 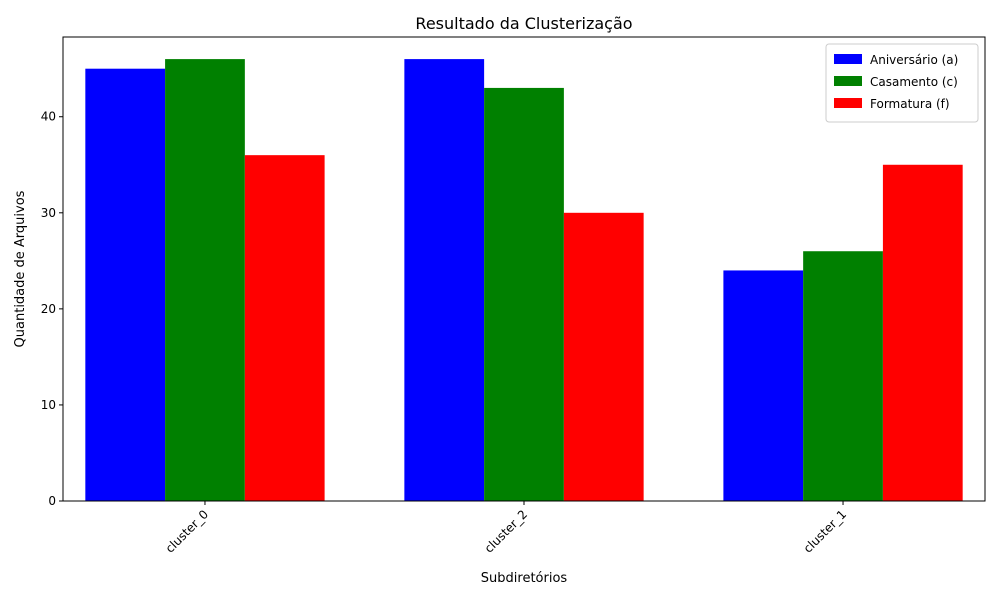 What do you see at coordinates (20, 268) in the screenshot?
I see `y-axis-label: Quantidade de Arquivos` at bounding box center [20, 268].